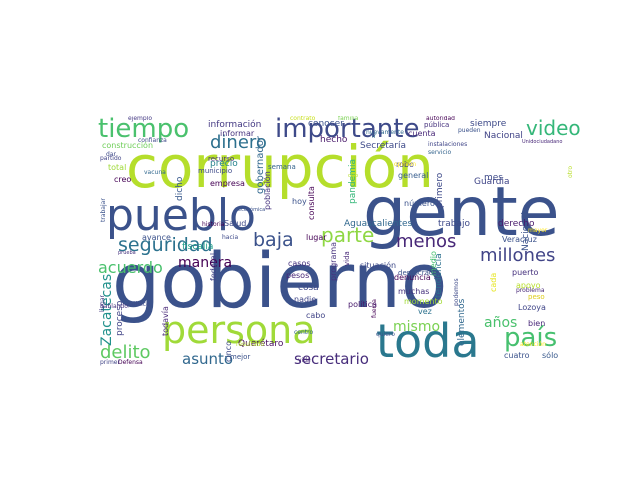 The height and width of the screenshot is (480, 640). What do you see at coordinates (250, 344) in the screenshot?
I see `word-centro: resultado` at bounding box center [250, 344].